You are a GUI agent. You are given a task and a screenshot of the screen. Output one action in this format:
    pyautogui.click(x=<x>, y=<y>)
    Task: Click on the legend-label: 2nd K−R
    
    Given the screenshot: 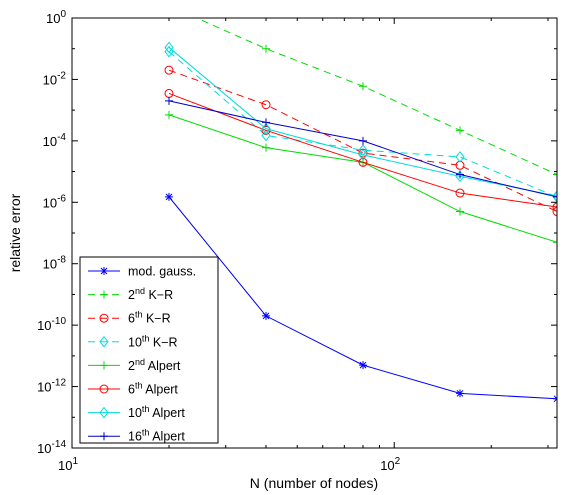 What is the action you would take?
    pyautogui.click(x=150, y=294)
    